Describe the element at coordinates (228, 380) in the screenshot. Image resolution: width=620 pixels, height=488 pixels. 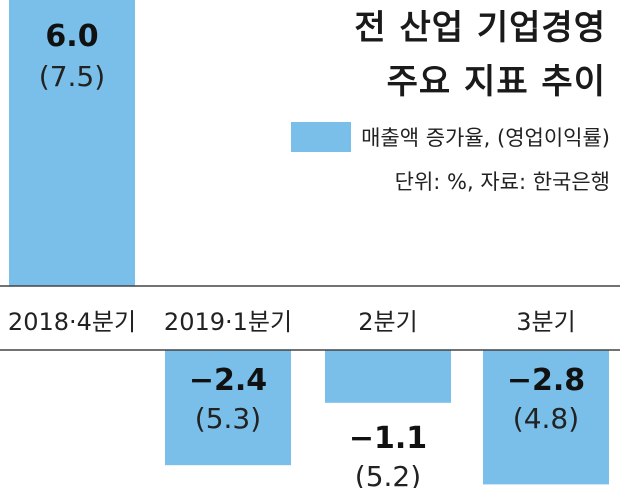
I see `value-label-1: −2.4` at that location.